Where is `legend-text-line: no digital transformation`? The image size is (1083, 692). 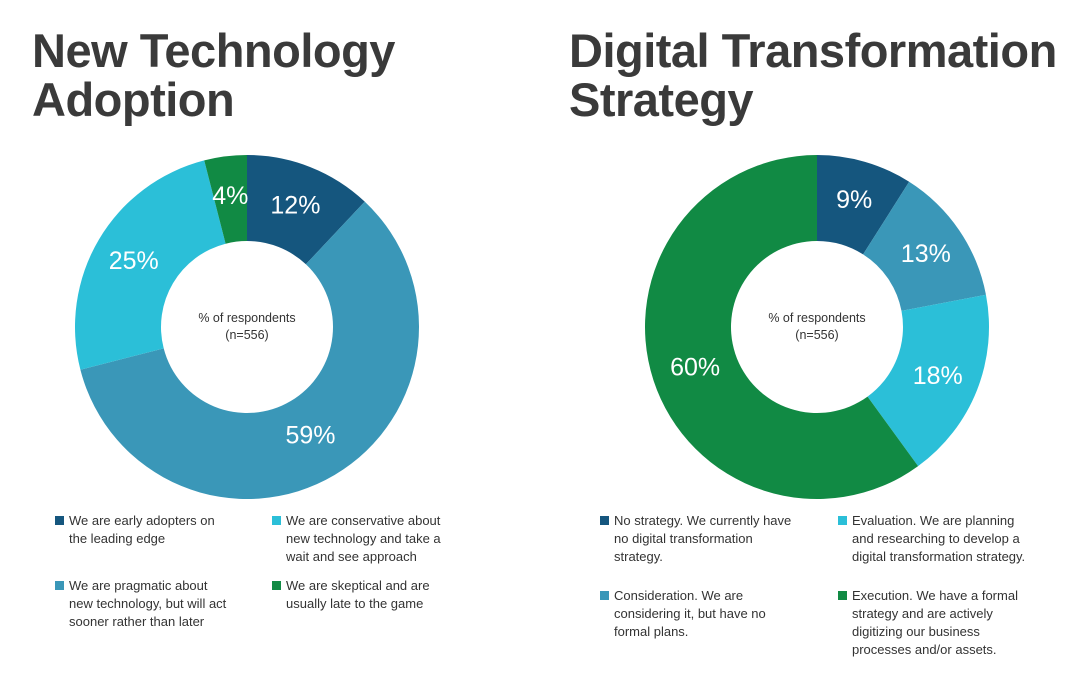
legend-text-line: no digital transformation is located at coordinates (683, 538).